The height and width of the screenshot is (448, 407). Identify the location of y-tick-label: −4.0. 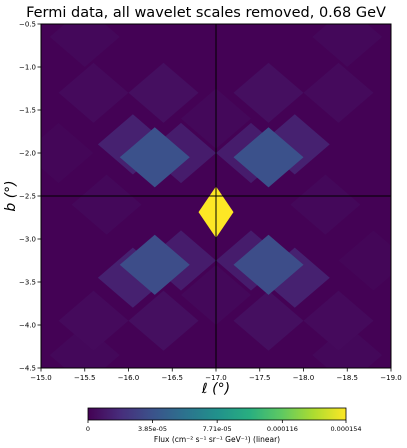
(27, 326).